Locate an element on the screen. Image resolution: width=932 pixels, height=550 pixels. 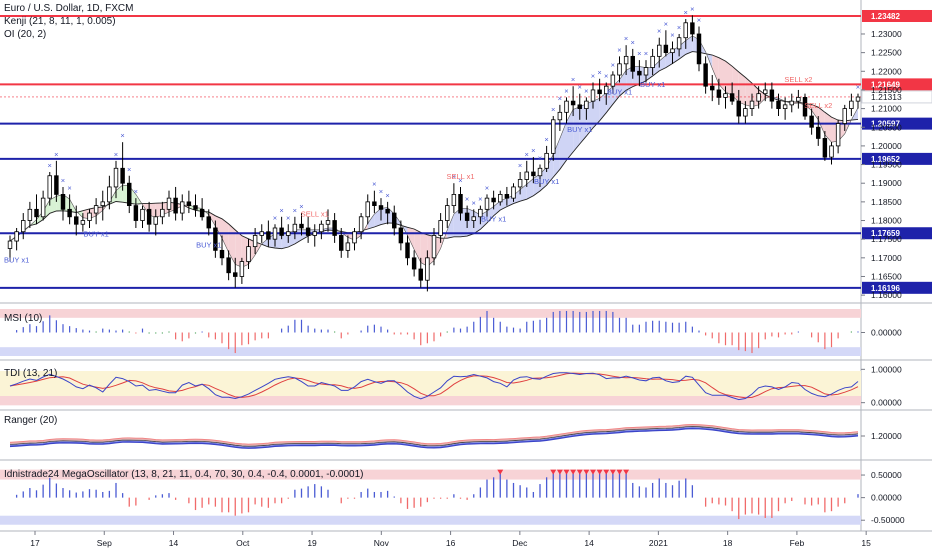
level-tag-label: 1.19652 is located at coordinates (885, 159).